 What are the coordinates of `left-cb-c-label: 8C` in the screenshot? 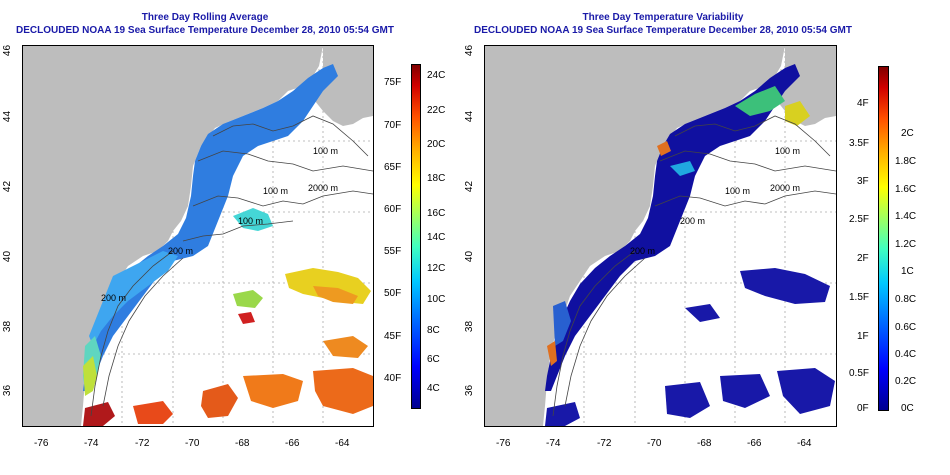 It's located at (433, 330).